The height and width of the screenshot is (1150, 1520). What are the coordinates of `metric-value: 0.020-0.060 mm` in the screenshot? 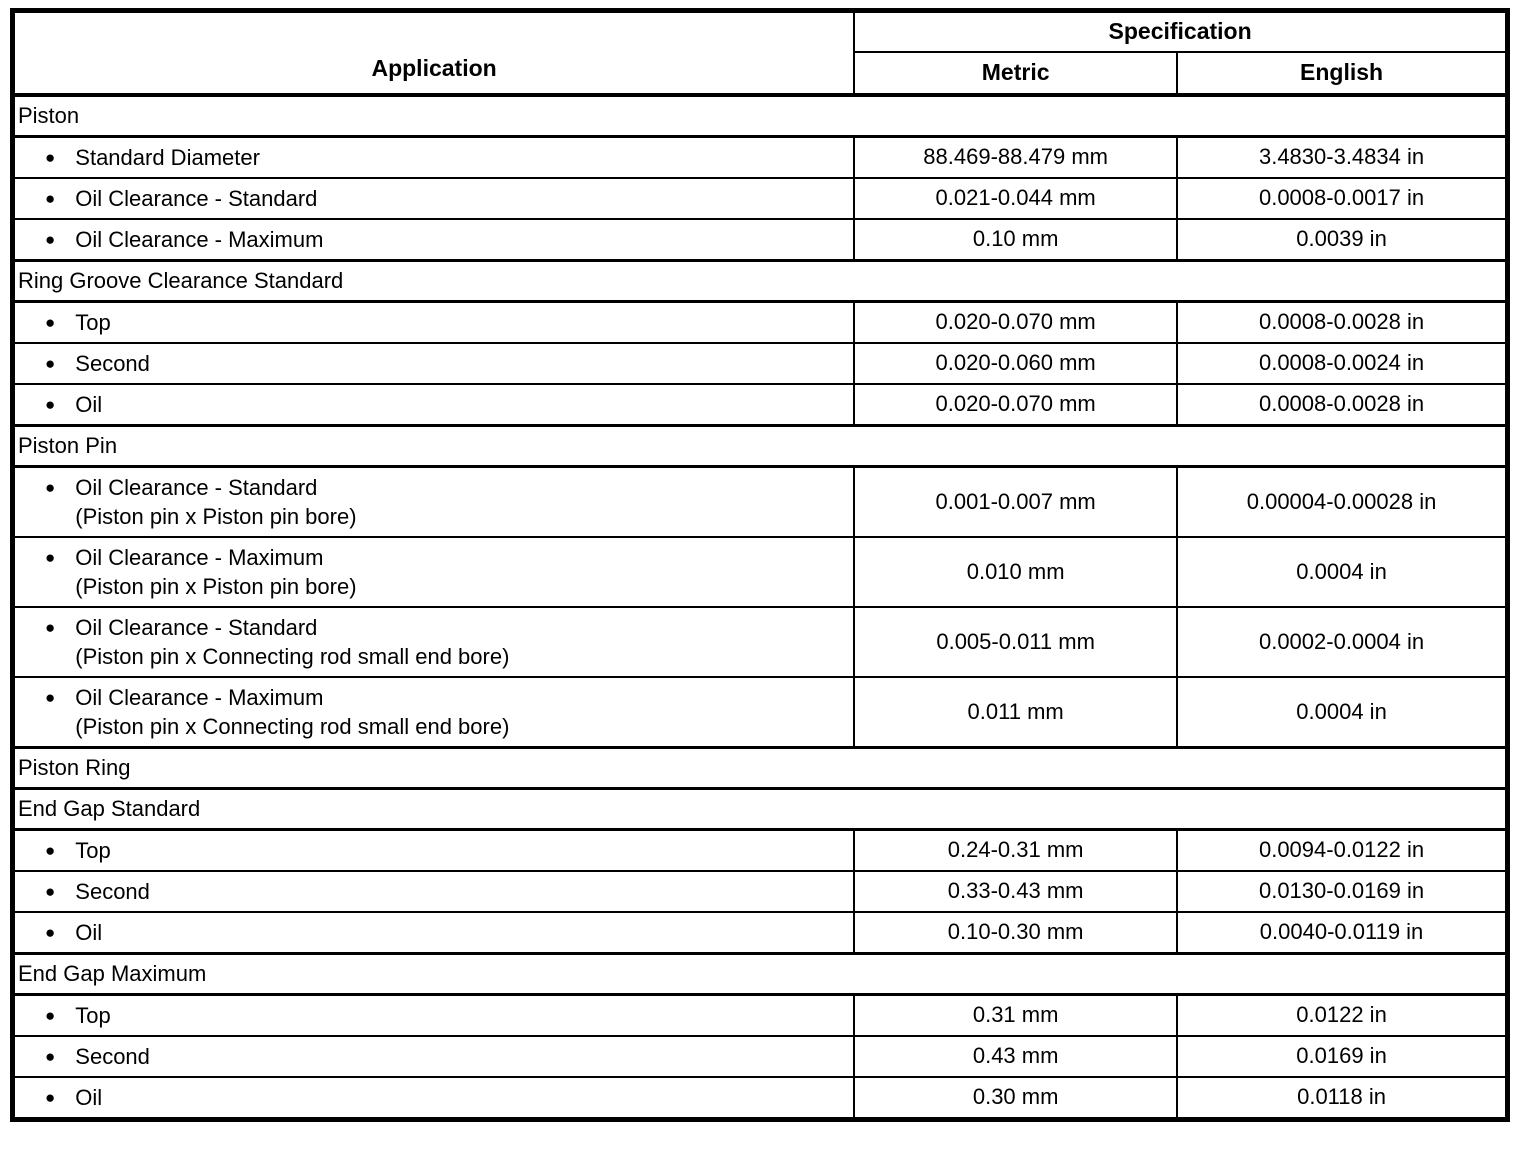 It's located at (1016, 363).